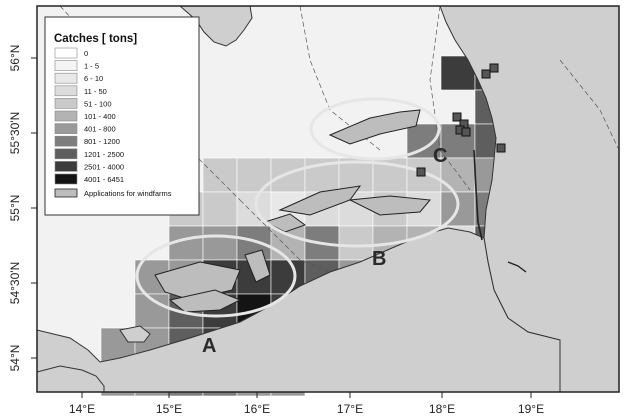  I want to click on lat-label-55-30: 55°30'N, so click(15, 133).